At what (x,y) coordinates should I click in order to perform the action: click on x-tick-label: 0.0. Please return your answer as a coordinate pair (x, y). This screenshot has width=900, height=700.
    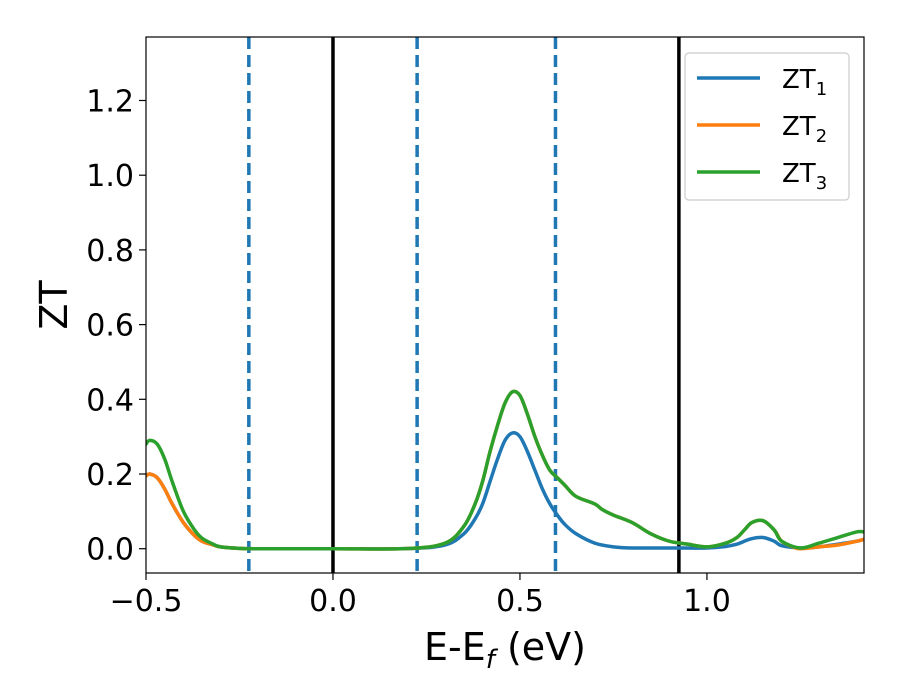
    Looking at the image, I should click on (333, 601).